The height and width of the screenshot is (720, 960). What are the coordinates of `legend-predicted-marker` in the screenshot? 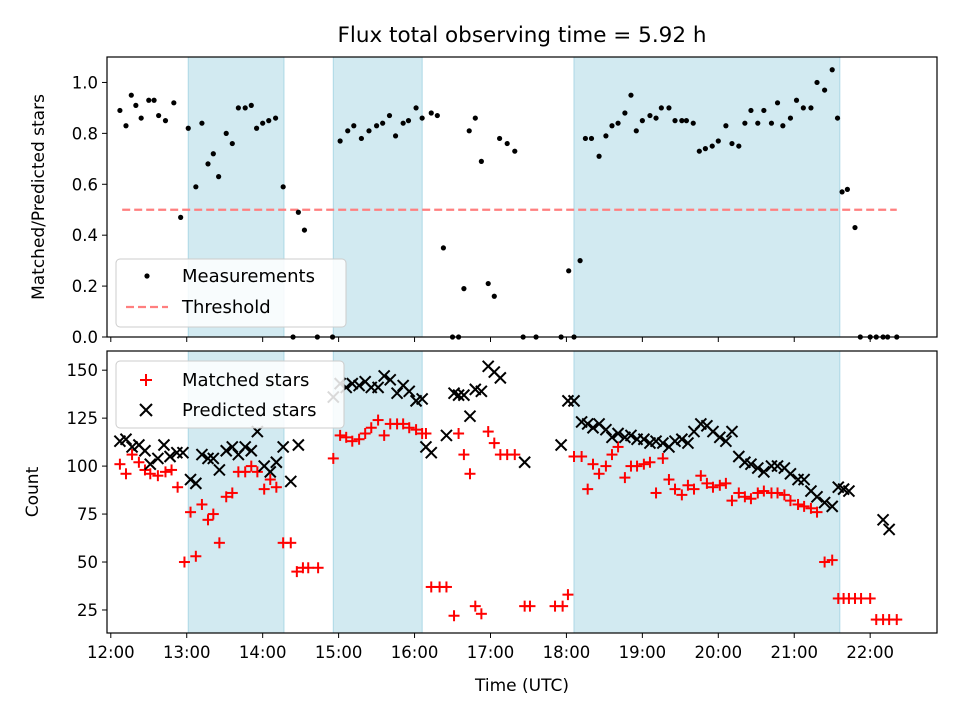 It's located at (146, 410).